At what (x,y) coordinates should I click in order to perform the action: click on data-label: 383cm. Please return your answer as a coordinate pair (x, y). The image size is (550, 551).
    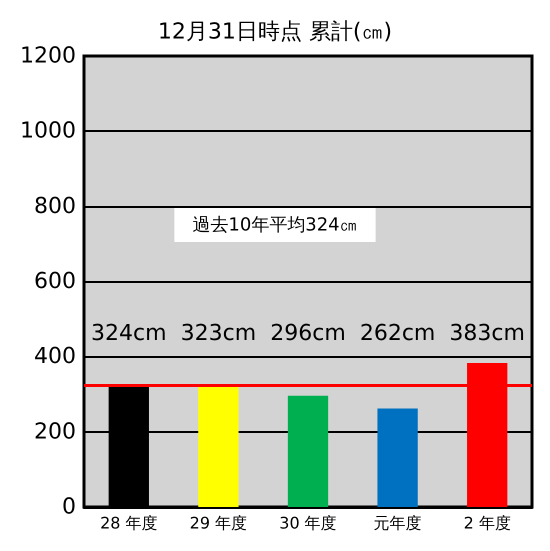
    Looking at the image, I should click on (487, 333).